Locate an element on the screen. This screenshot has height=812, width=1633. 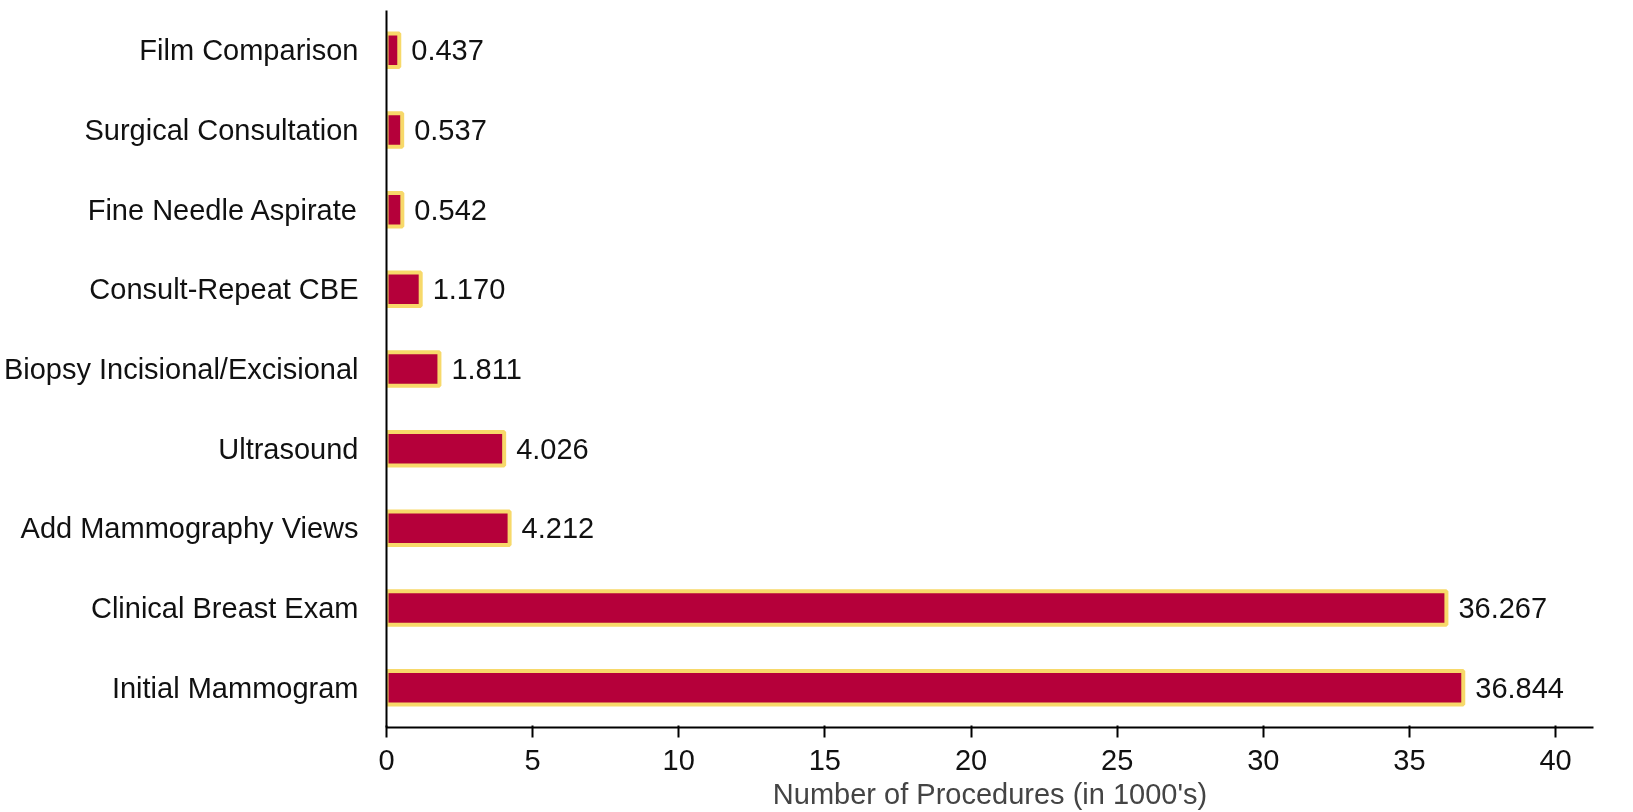
data-label: 36.267 is located at coordinates (1503, 608).